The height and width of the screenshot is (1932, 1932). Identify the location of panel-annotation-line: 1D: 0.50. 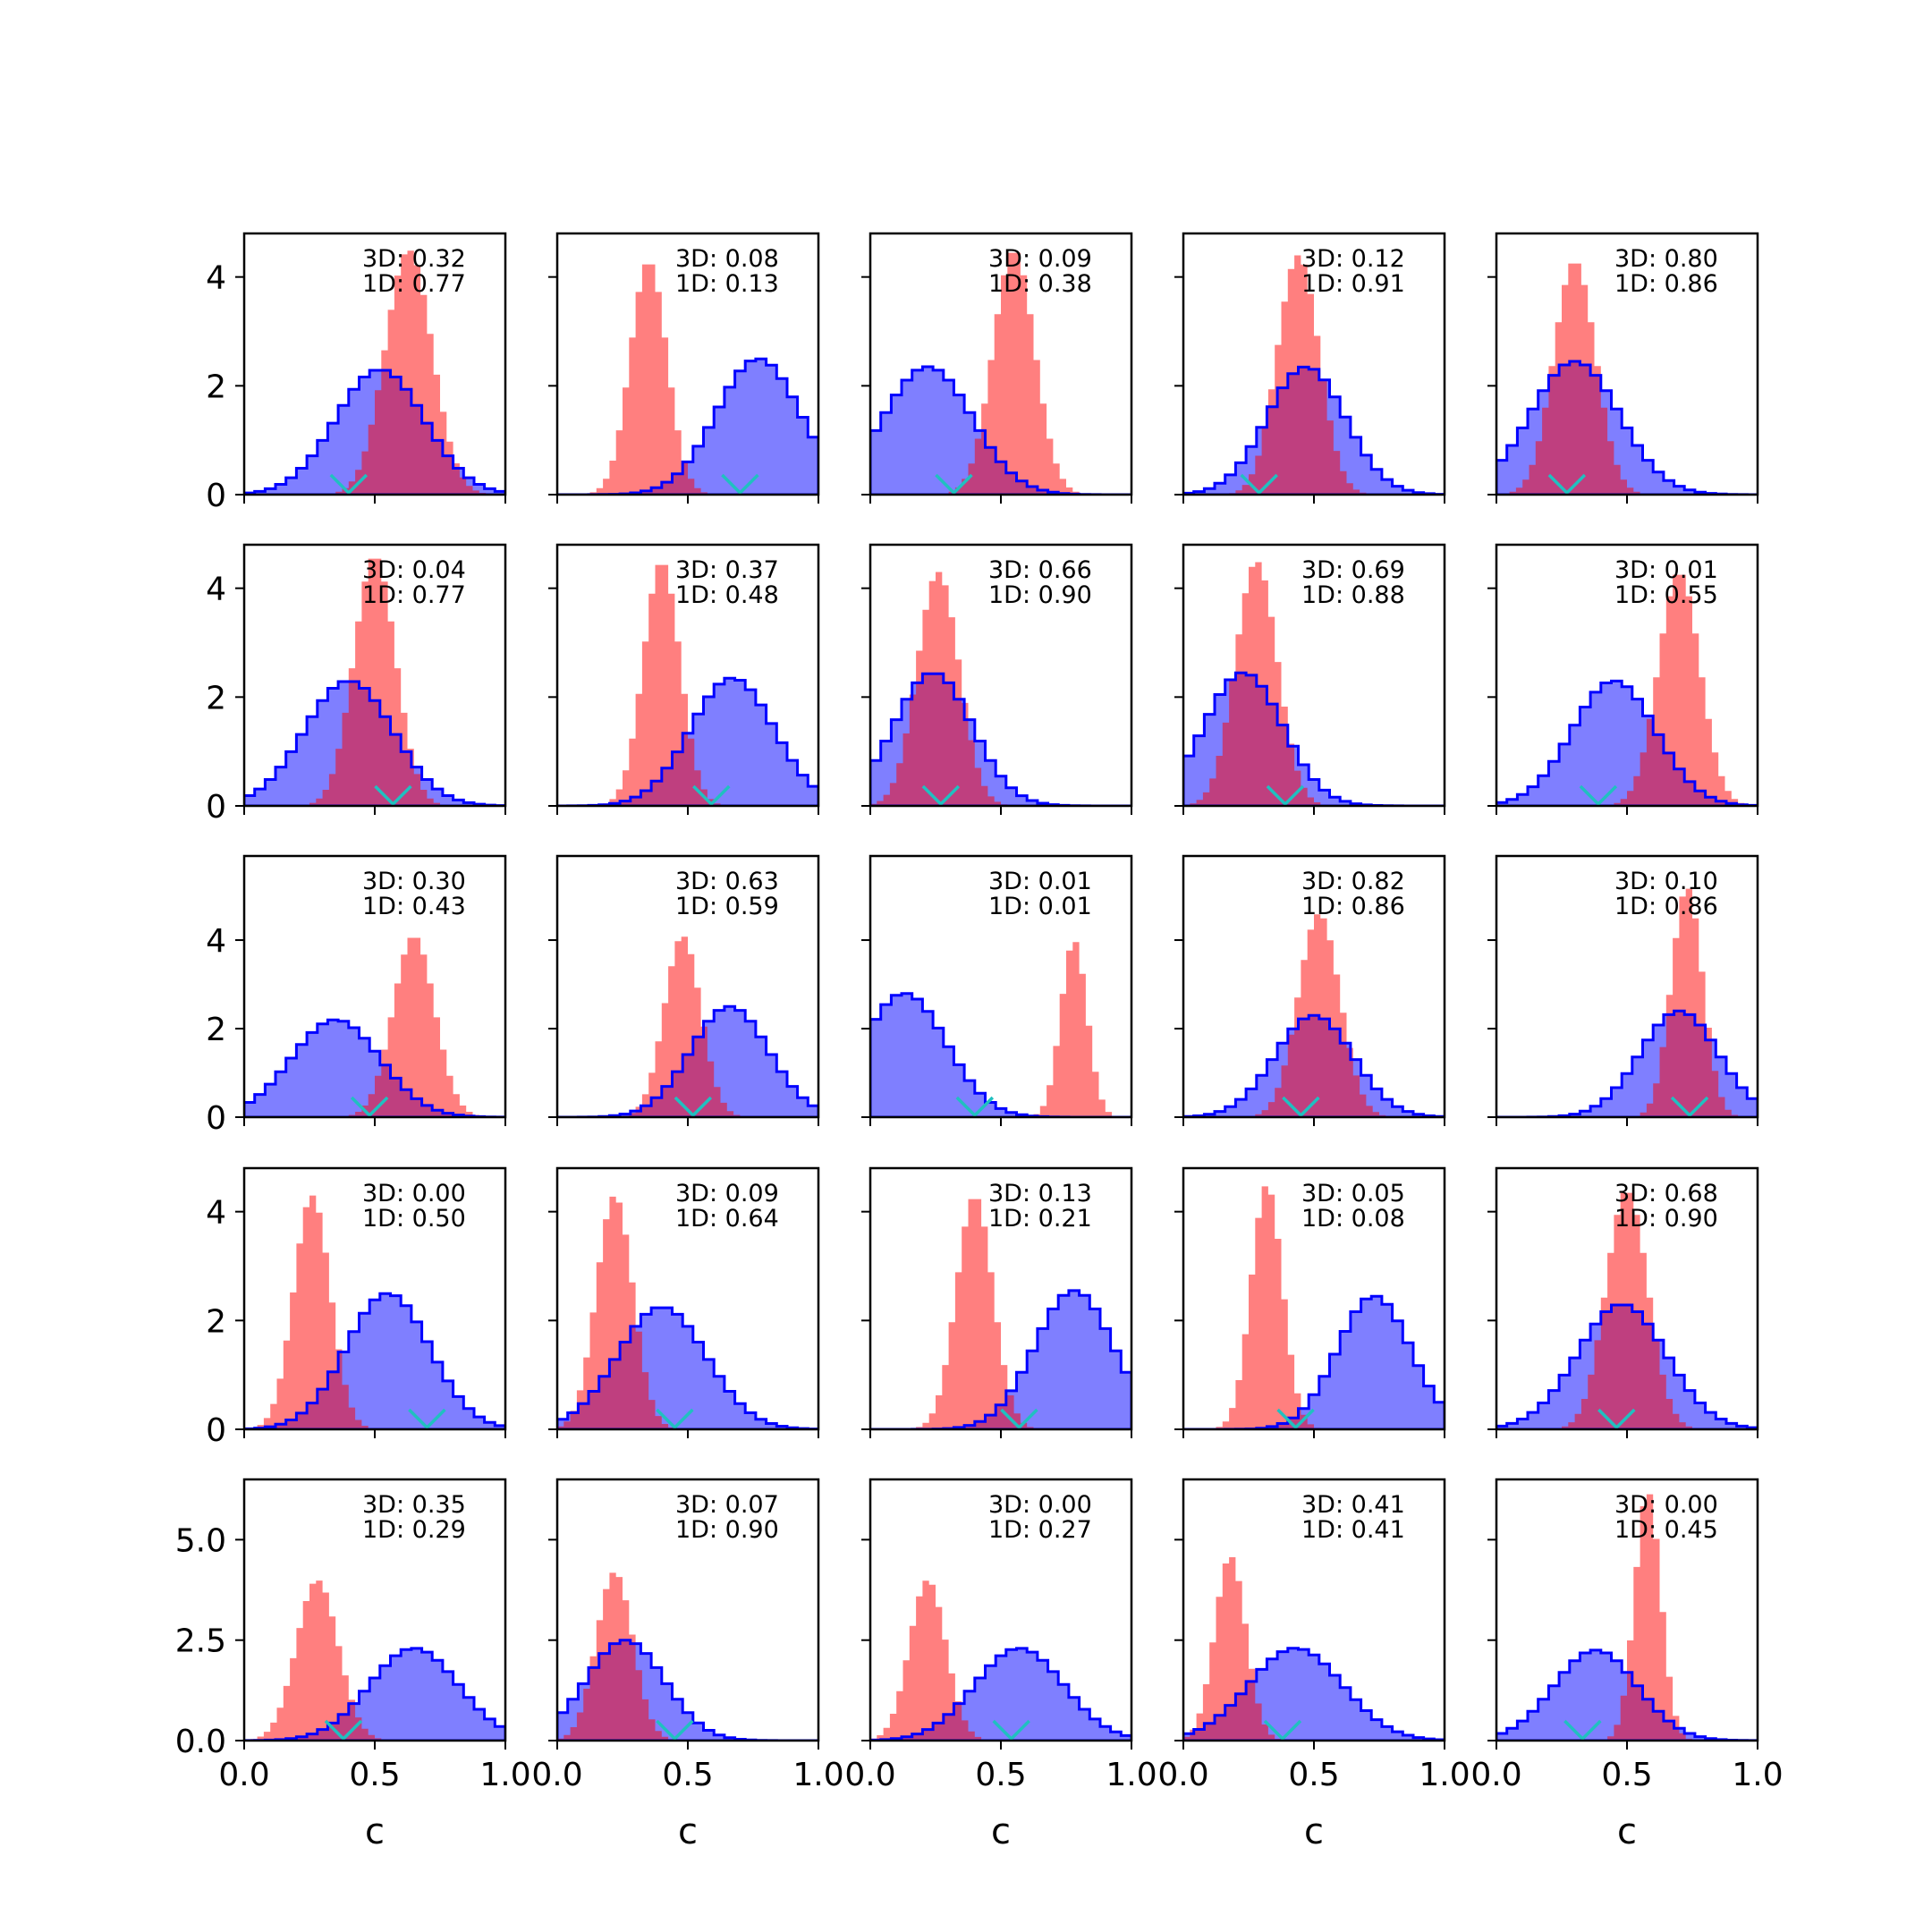
(414, 1219).